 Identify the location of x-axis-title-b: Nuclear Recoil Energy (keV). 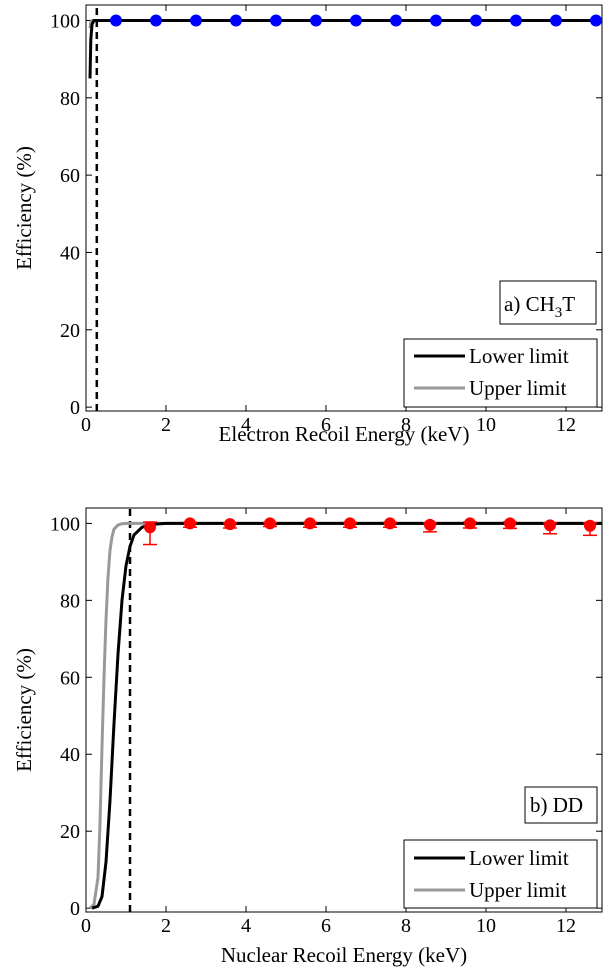
(344, 955).